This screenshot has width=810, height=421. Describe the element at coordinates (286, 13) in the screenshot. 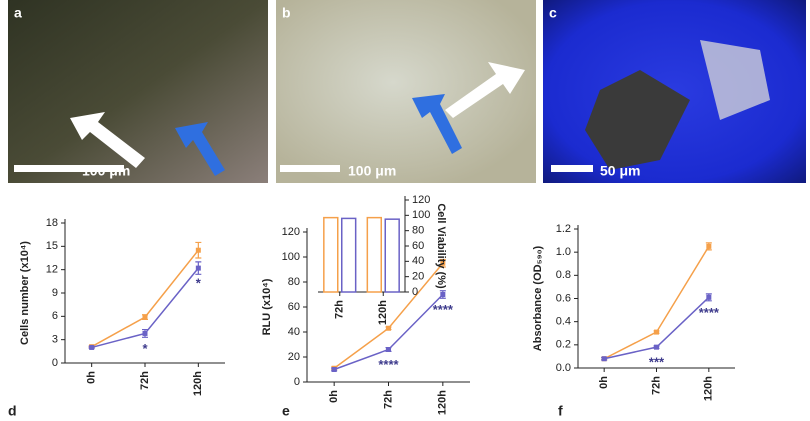

I see `panel-label: b` at that location.